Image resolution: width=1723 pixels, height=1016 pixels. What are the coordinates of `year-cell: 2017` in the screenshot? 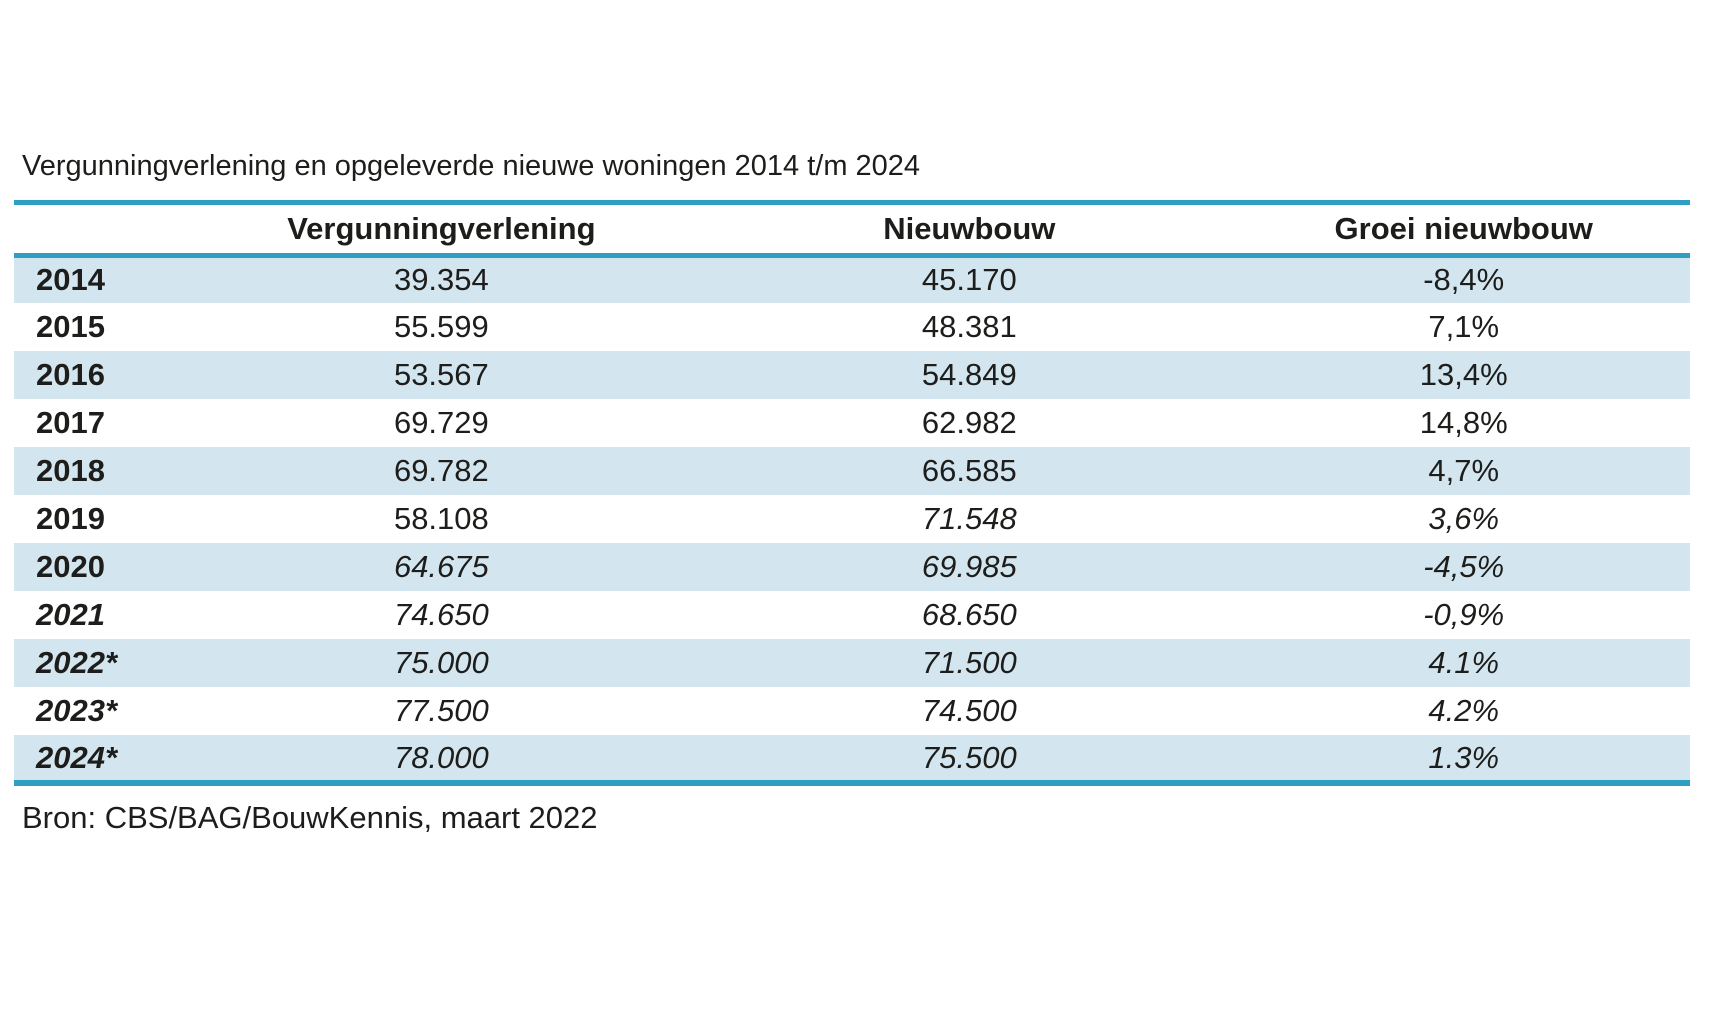 It's located at (70, 423).